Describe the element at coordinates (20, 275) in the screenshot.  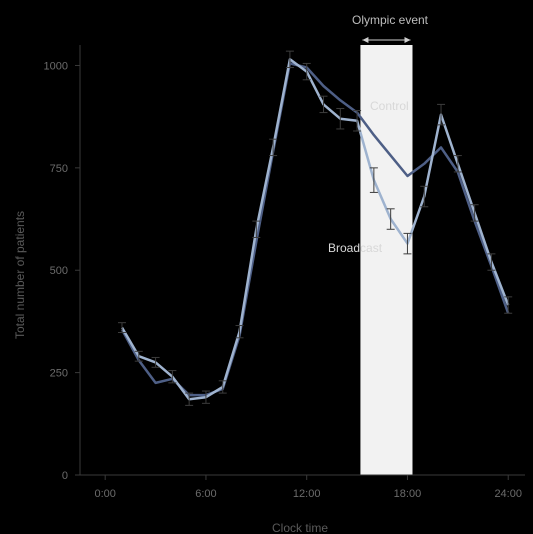
I see `y-axis-title: Total number of patients` at that location.